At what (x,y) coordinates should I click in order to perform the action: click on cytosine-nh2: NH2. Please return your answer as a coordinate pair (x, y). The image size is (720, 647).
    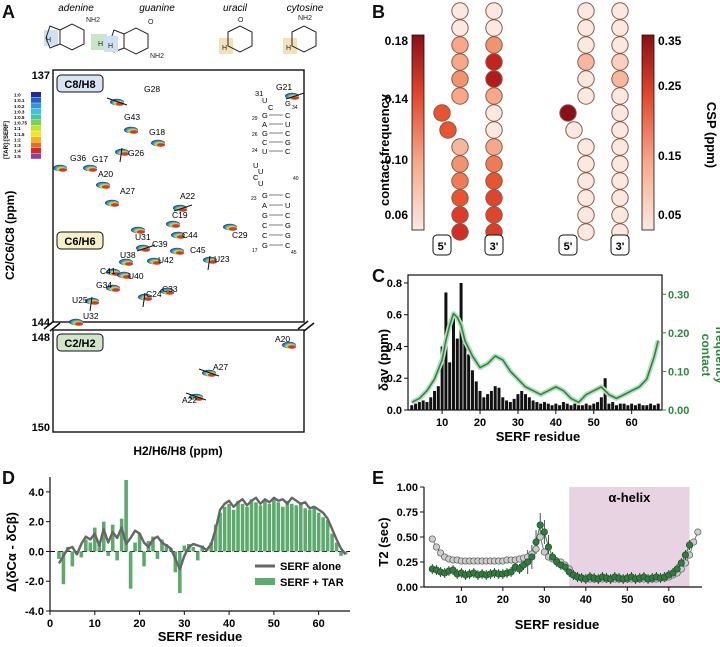
    Looking at the image, I should click on (305, 18).